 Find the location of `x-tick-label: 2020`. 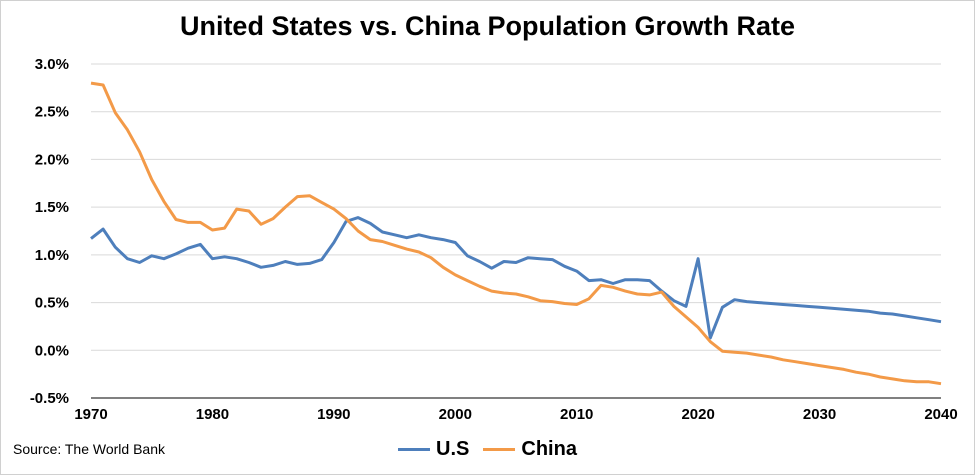

x-tick-label: 2020 is located at coordinates (697, 414).